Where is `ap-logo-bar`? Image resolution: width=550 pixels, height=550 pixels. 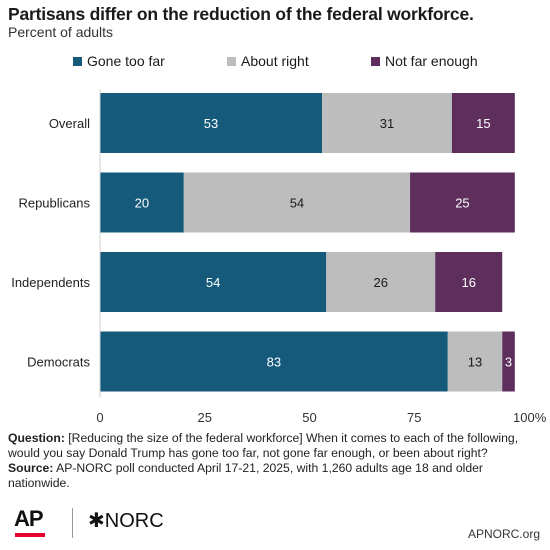
ap-logo-bar is located at coordinates (30, 535).